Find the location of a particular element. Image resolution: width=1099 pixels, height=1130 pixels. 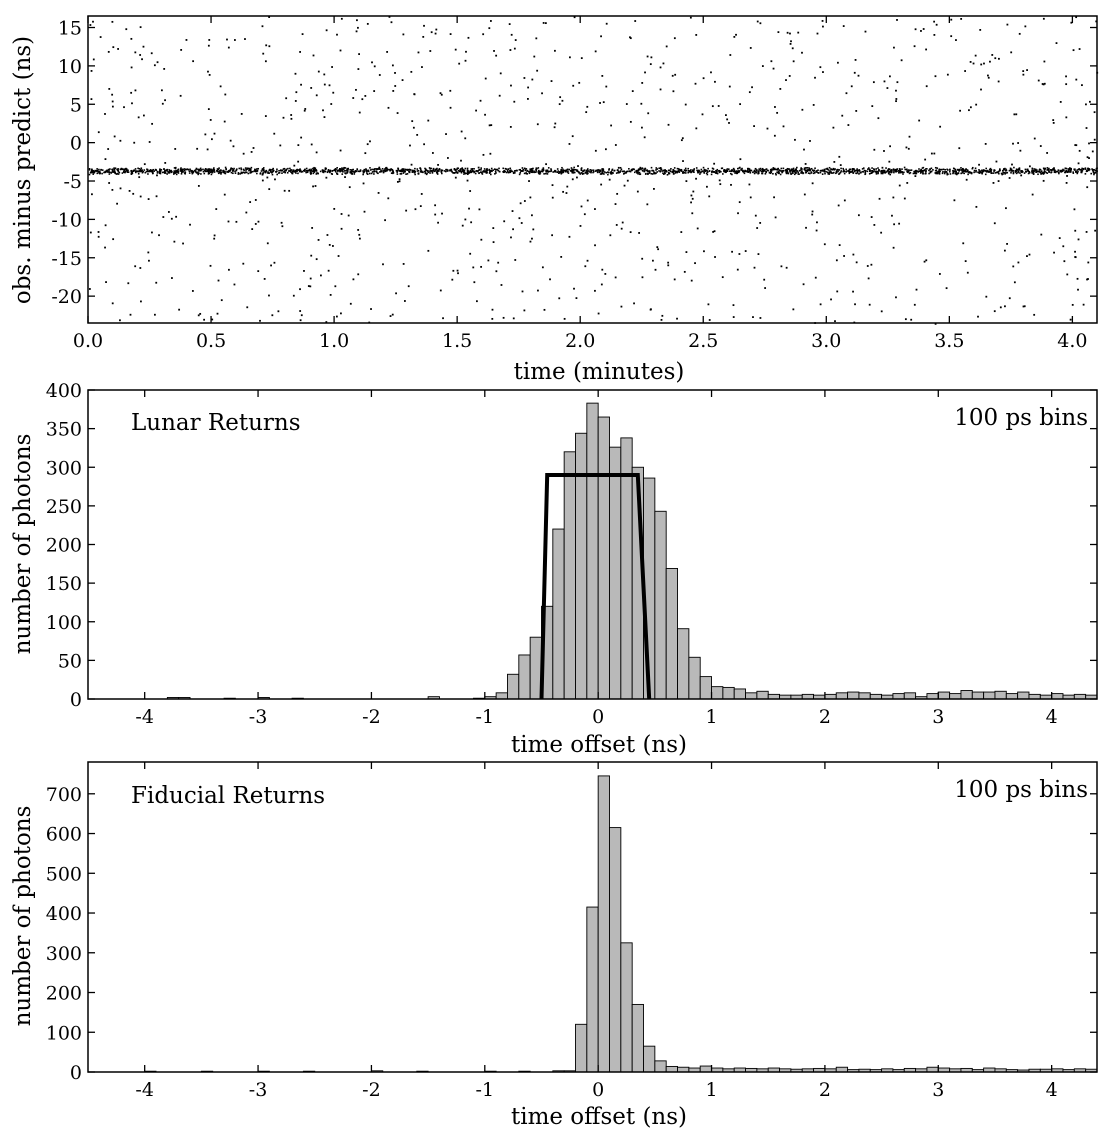

lunar-x-tick-label: 3 is located at coordinates (938, 717).